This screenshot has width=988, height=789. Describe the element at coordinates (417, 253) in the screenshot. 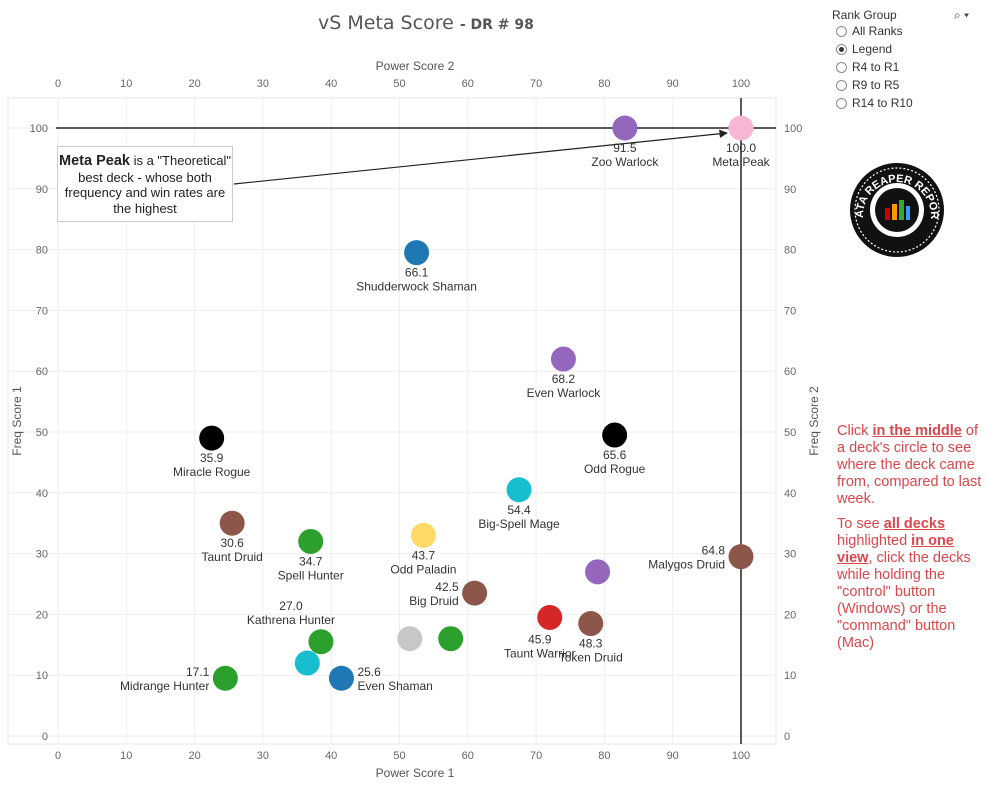

I see `deck-point-shudderwock-shaman` at that location.